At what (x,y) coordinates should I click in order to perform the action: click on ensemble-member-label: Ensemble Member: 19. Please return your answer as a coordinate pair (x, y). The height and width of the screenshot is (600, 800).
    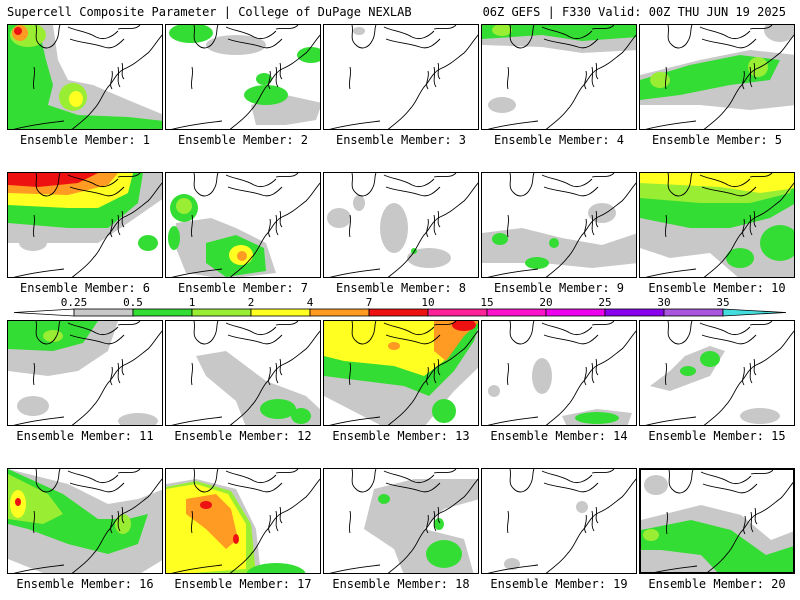
    Looking at the image, I should click on (559, 584).